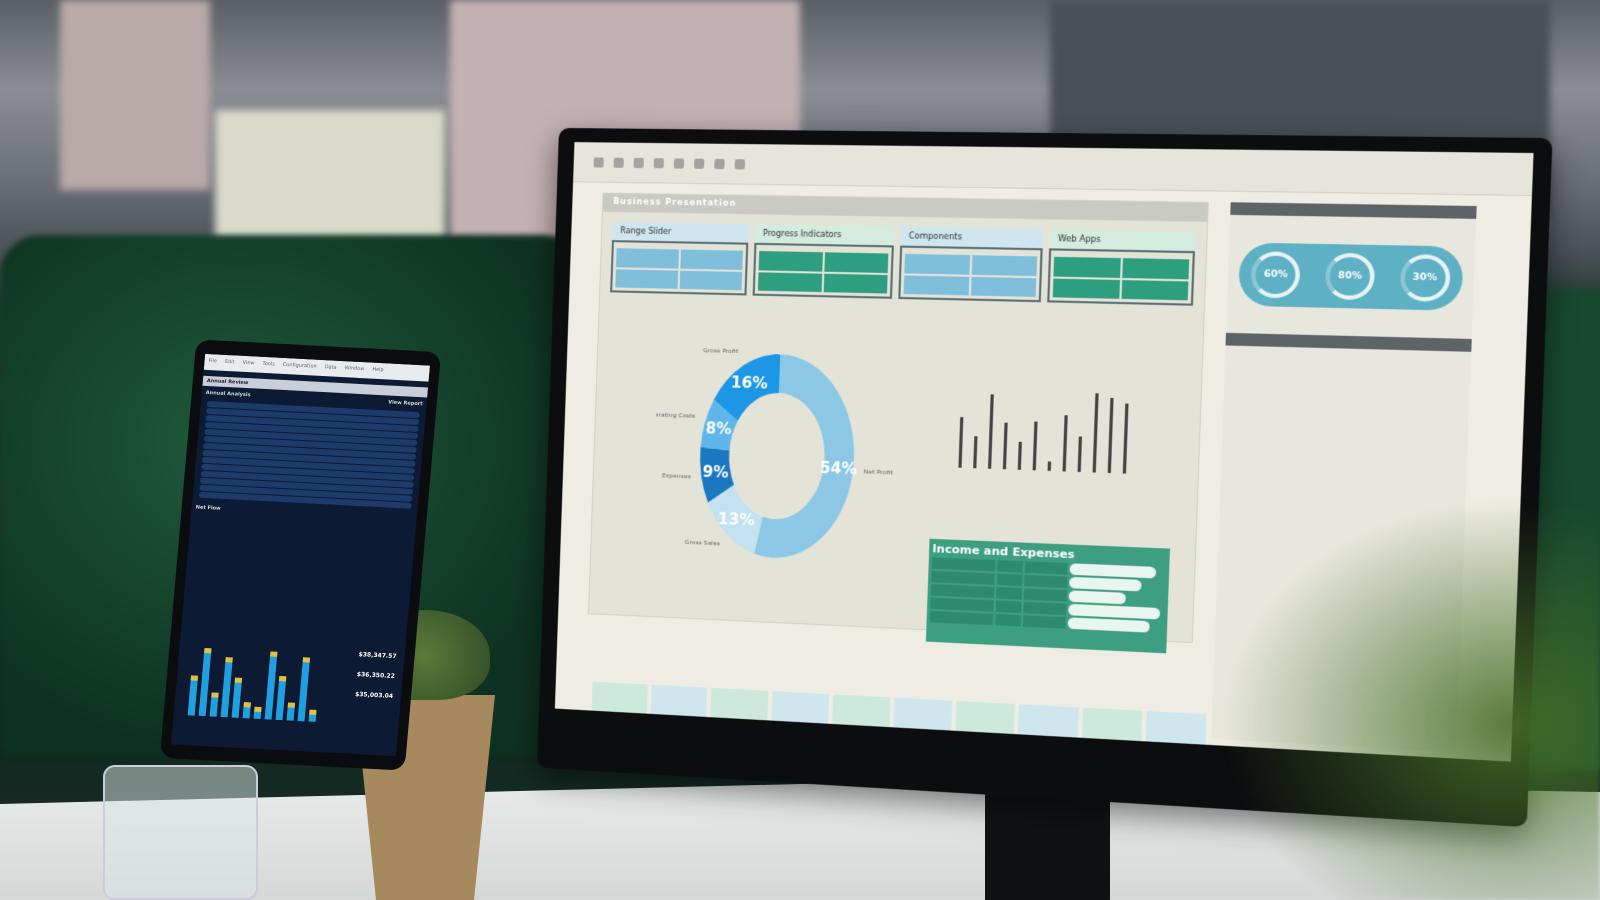 The height and width of the screenshot is (900, 1600). Describe the element at coordinates (673, 415) in the screenshot. I see `segment-label: Operating Costs` at that location.